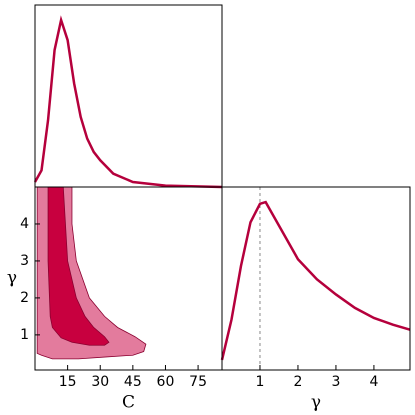  I want to click on x-tick-label: 1, so click(260, 382).